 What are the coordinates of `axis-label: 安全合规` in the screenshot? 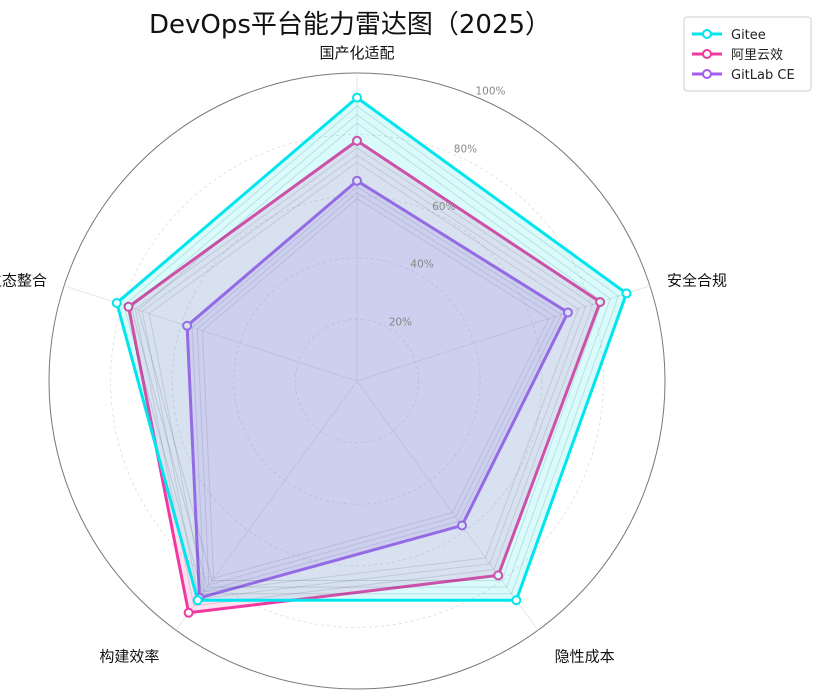 It's located at (697, 280).